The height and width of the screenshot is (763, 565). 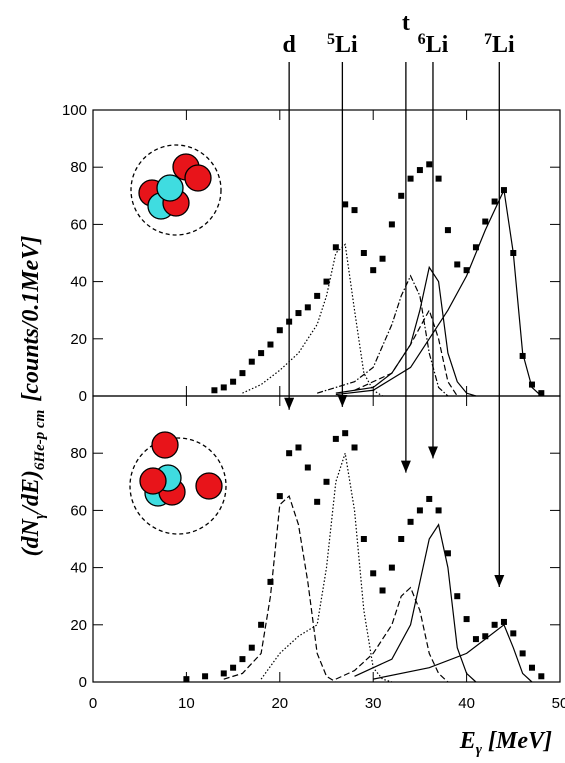 I want to click on annotation-label: 7Li, so click(x=499, y=44).